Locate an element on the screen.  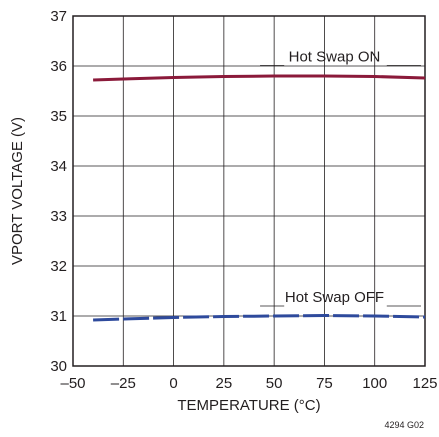
x-tick-label: 25 is located at coordinates (224, 383).